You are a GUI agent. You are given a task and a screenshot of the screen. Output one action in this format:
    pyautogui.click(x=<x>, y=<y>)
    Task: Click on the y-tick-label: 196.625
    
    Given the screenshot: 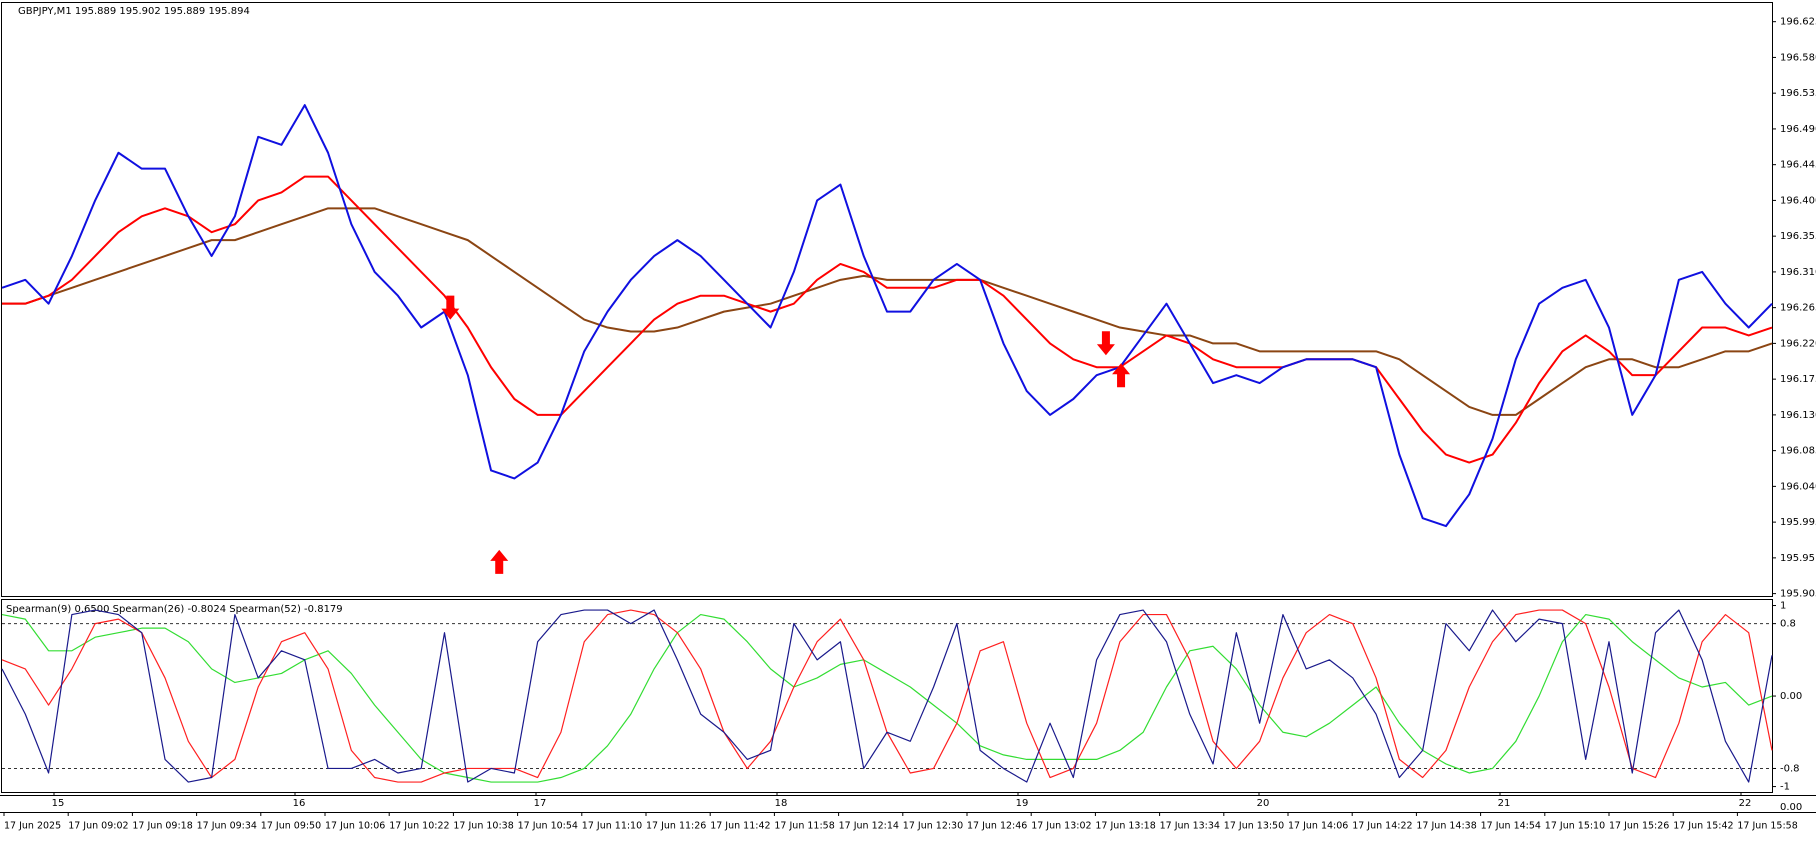 What is the action you would take?
    pyautogui.click(x=1798, y=22)
    